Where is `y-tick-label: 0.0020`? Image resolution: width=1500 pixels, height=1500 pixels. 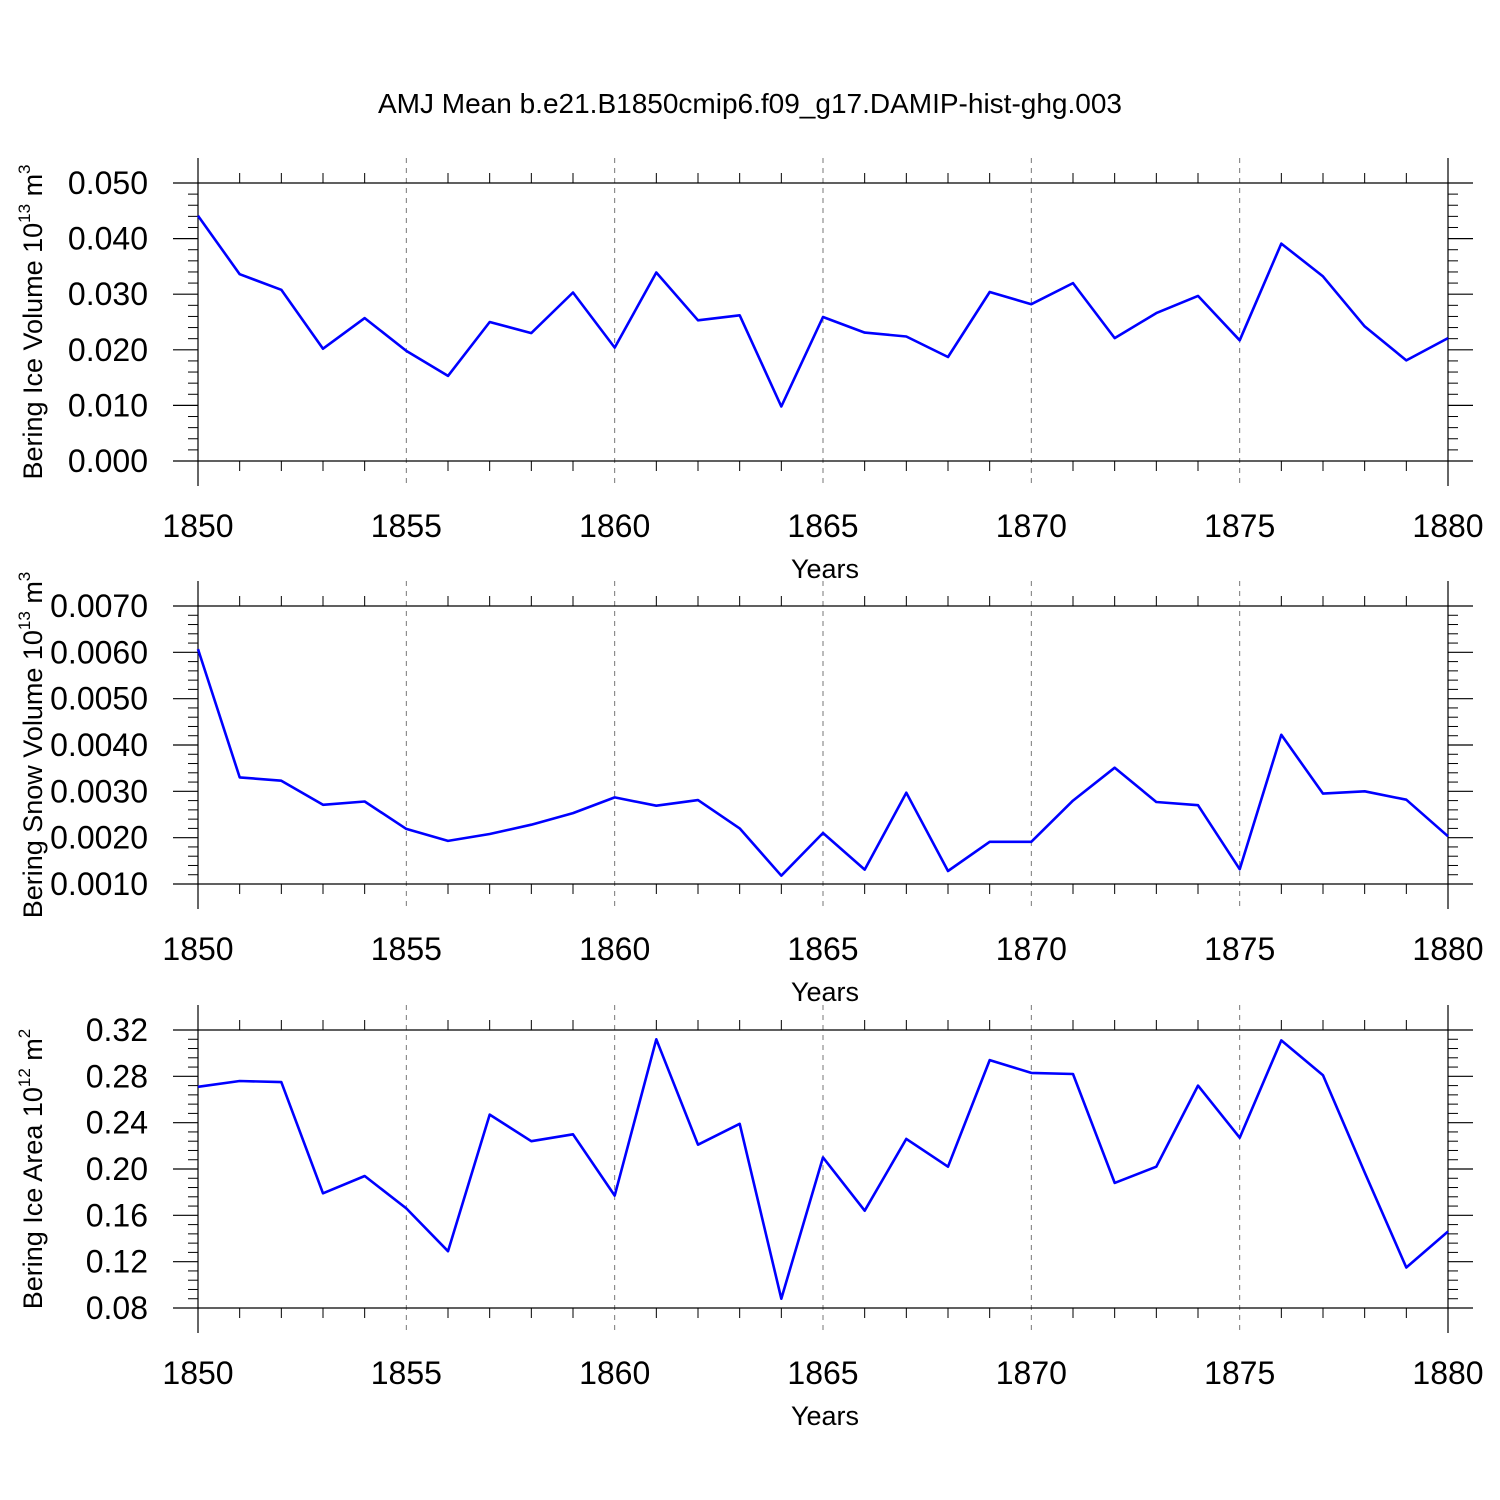 y-tick-label: 0.0020 is located at coordinates (99, 838).